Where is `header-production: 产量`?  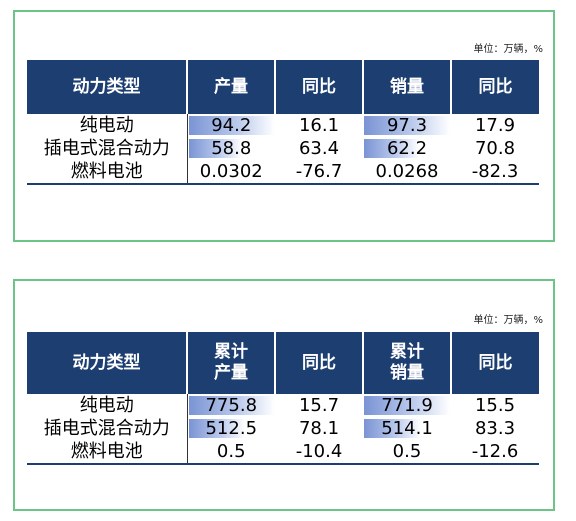 header-production: 产量 is located at coordinates (230, 87).